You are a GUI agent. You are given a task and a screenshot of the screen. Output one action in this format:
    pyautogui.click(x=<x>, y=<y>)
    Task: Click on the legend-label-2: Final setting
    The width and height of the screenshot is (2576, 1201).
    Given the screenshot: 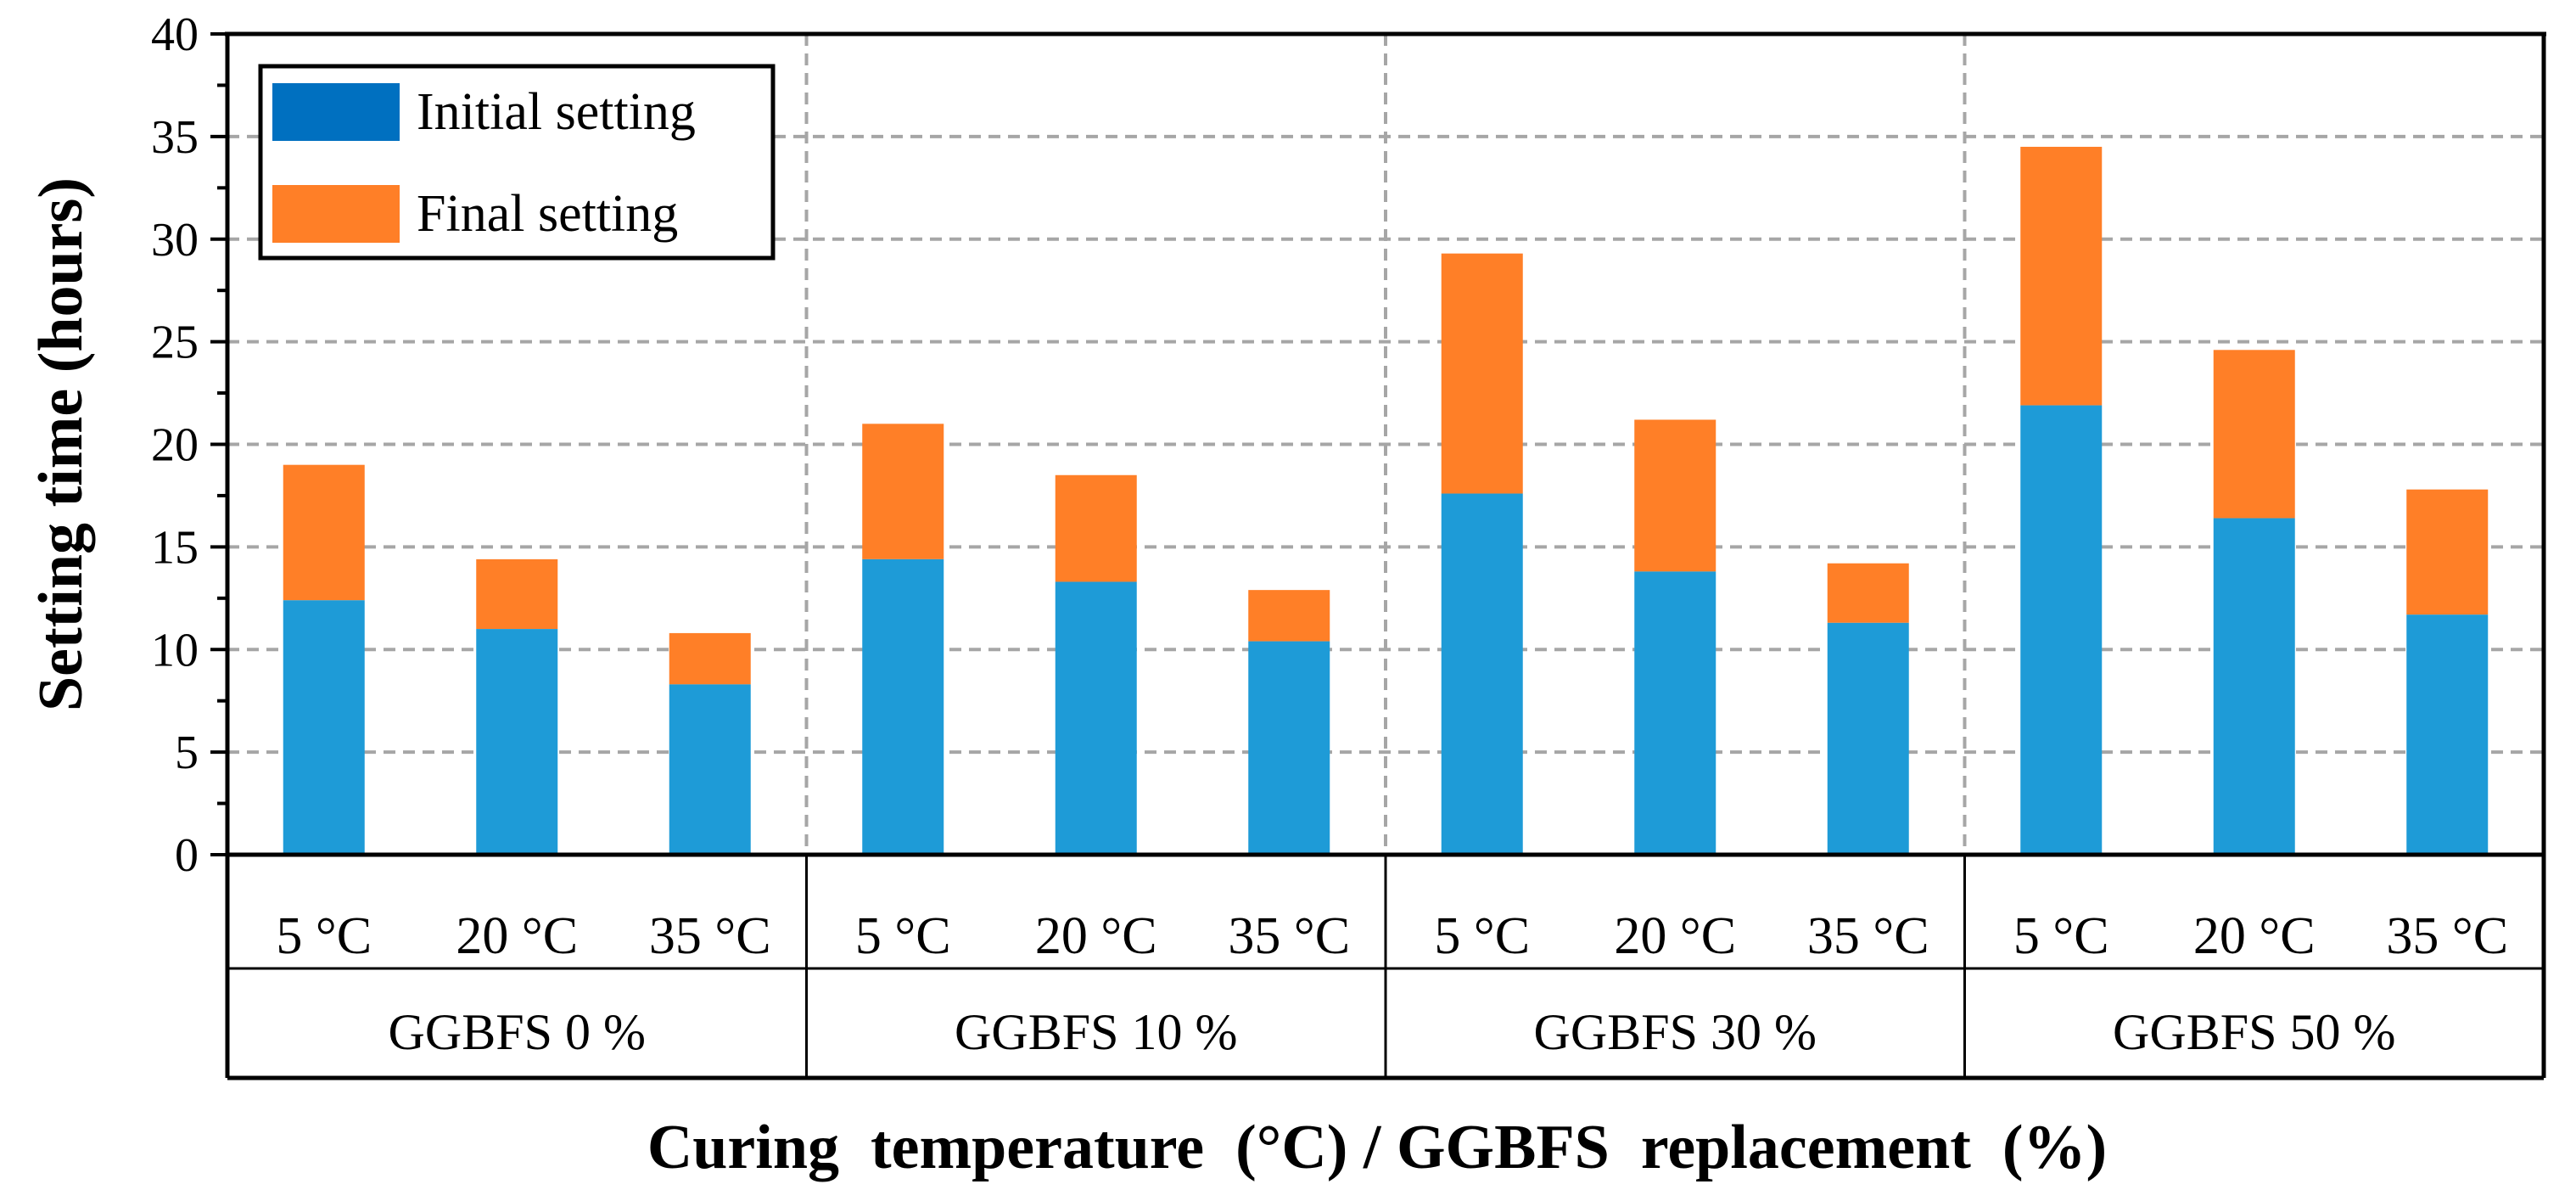 What is the action you would take?
    pyautogui.click(x=547, y=214)
    